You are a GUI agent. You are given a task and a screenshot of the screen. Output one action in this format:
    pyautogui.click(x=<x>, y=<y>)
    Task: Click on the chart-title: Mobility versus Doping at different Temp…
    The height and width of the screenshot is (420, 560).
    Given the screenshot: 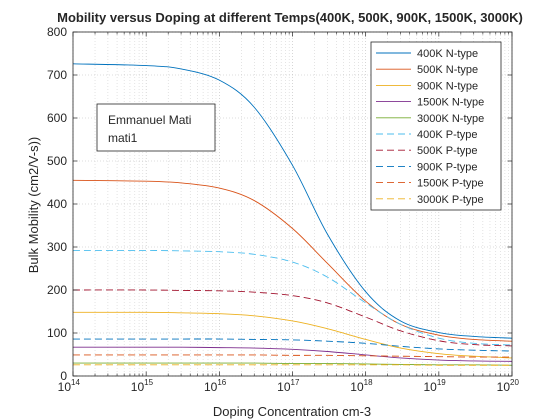 What is the action you would take?
    pyautogui.click(x=290, y=17)
    